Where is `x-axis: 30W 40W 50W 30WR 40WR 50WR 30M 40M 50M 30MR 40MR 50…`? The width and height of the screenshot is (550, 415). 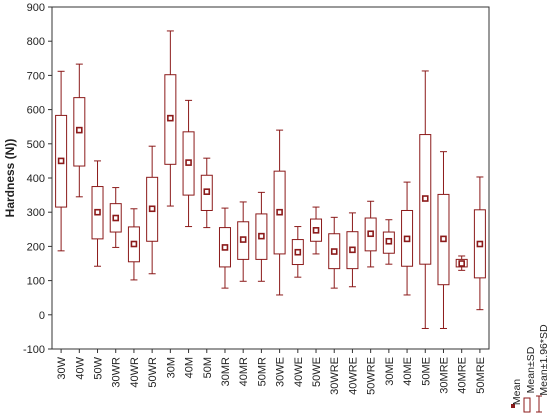 x-axis: 30W 40W 50W 30WR 40WR 50WR 30M 40M 50M 30MR 40MR 50… is located at coordinates (271, 372).